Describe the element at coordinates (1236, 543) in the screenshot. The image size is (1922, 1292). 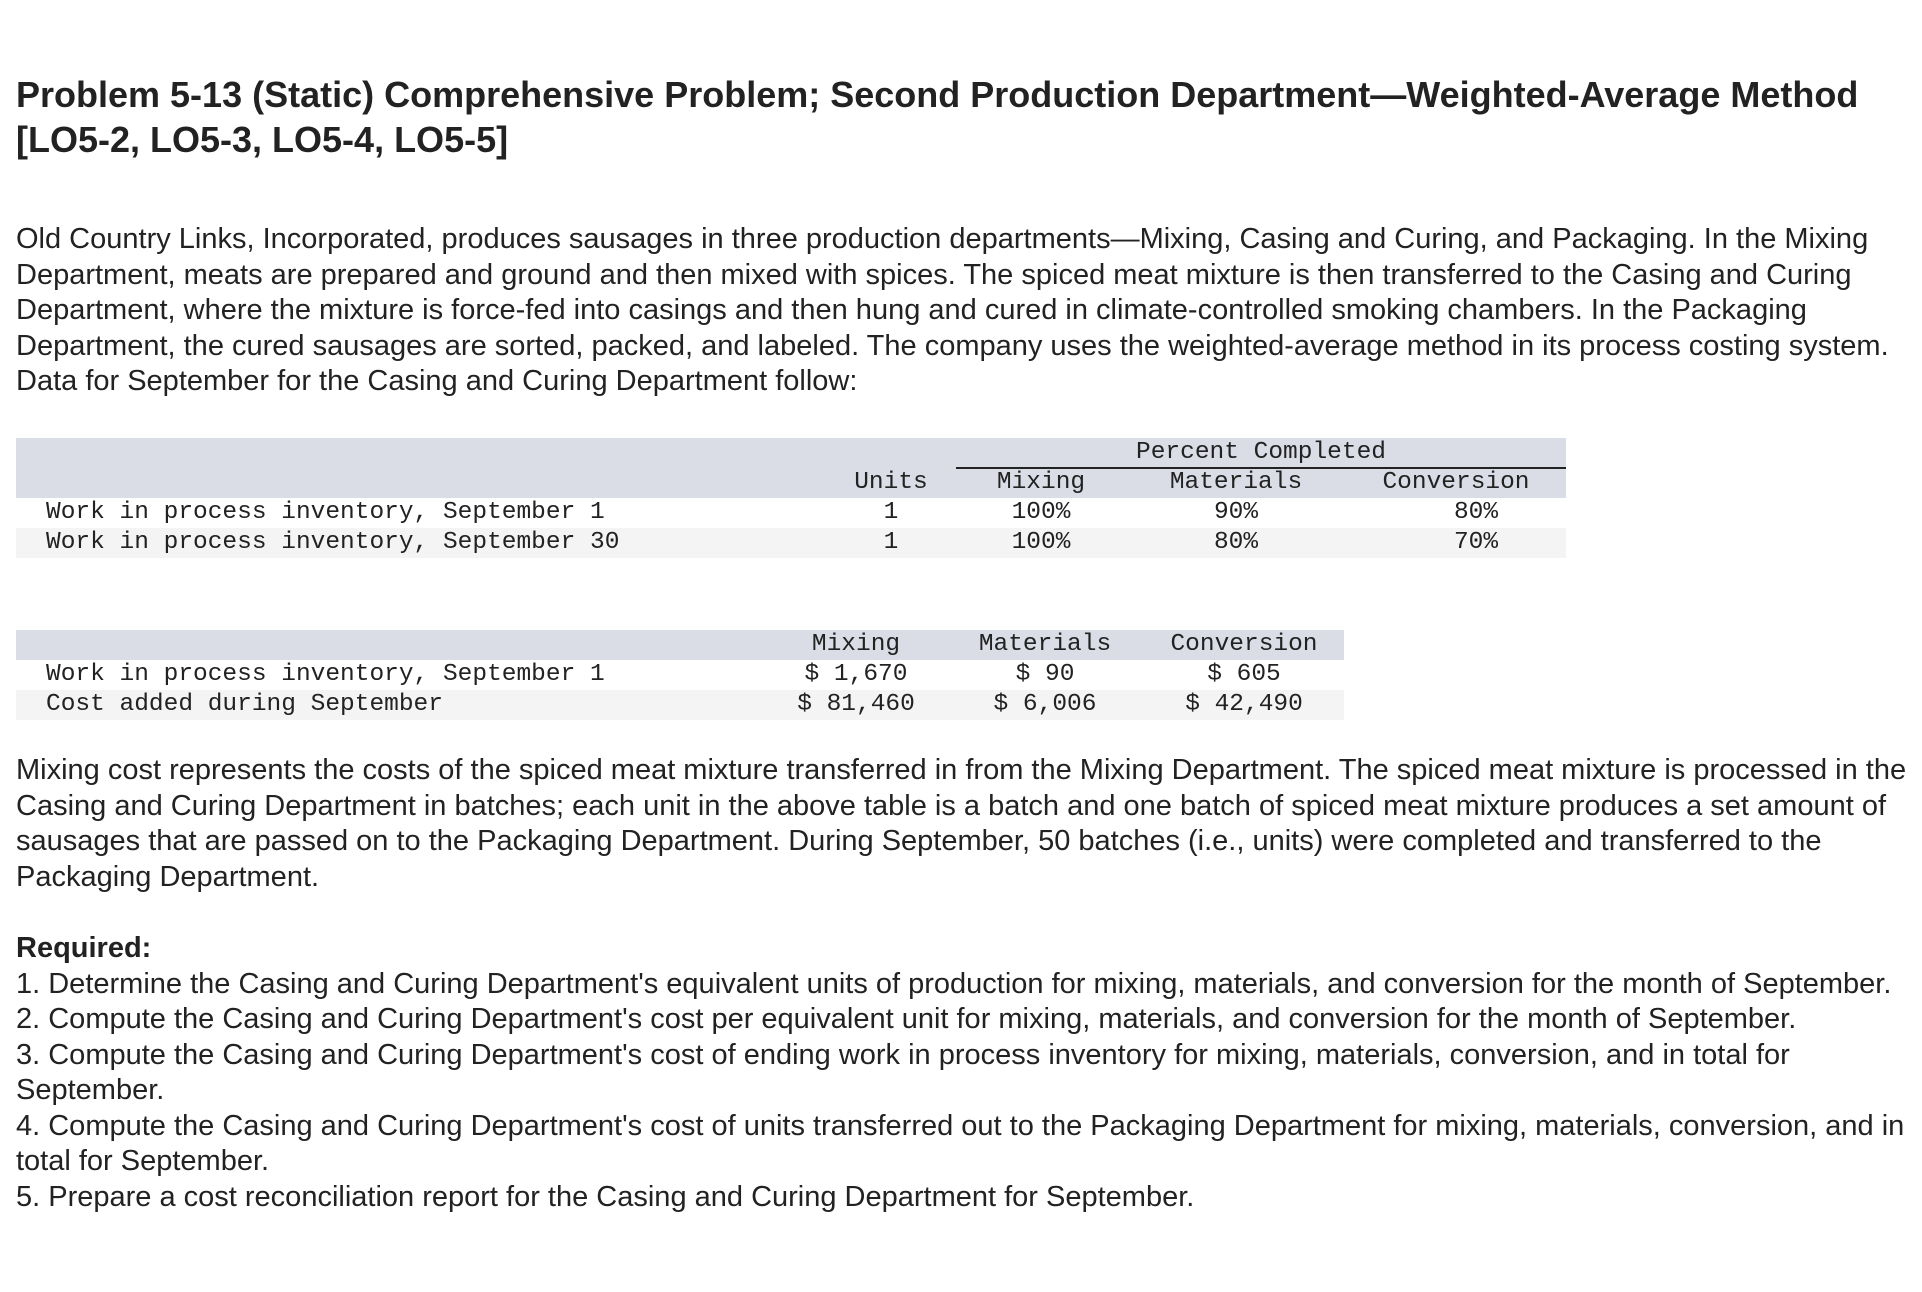
I see `materials-cell: 80%` at that location.